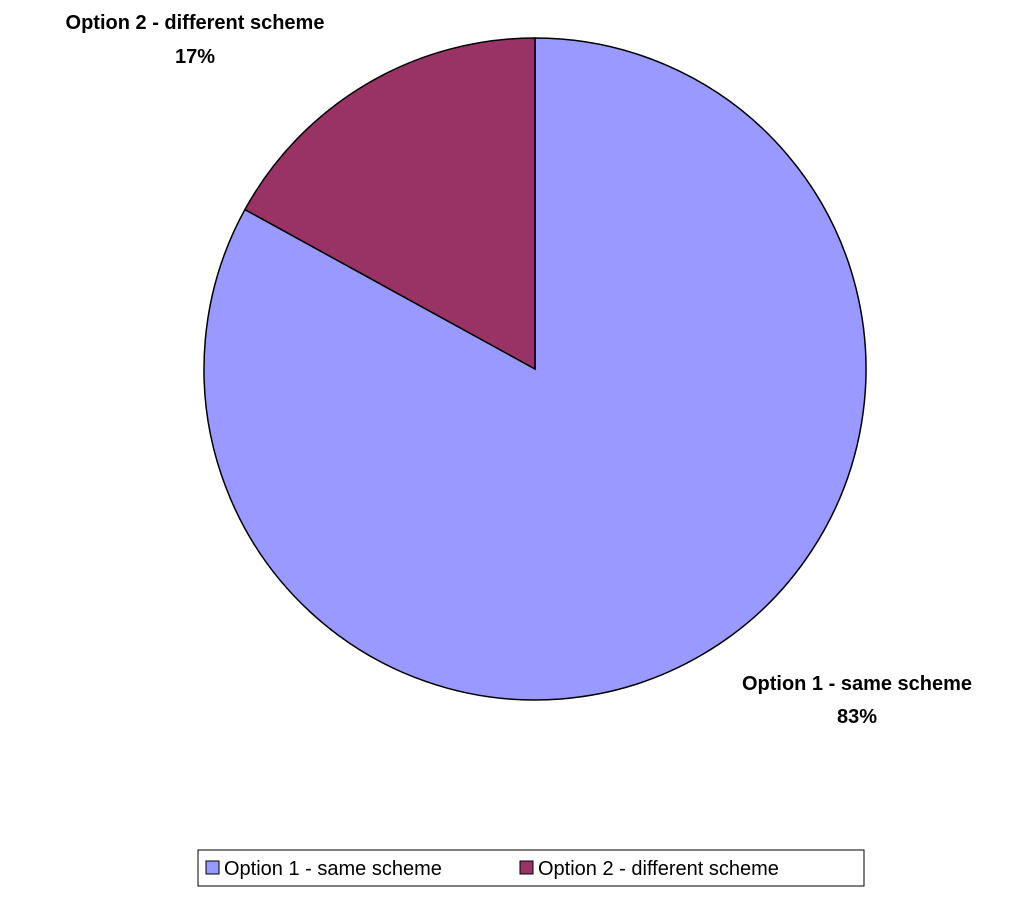  Describe the element at coordinates (857, 684) in the screenshot. I see `data-label-option-1-name: Option 1 - same scheme` at that location.